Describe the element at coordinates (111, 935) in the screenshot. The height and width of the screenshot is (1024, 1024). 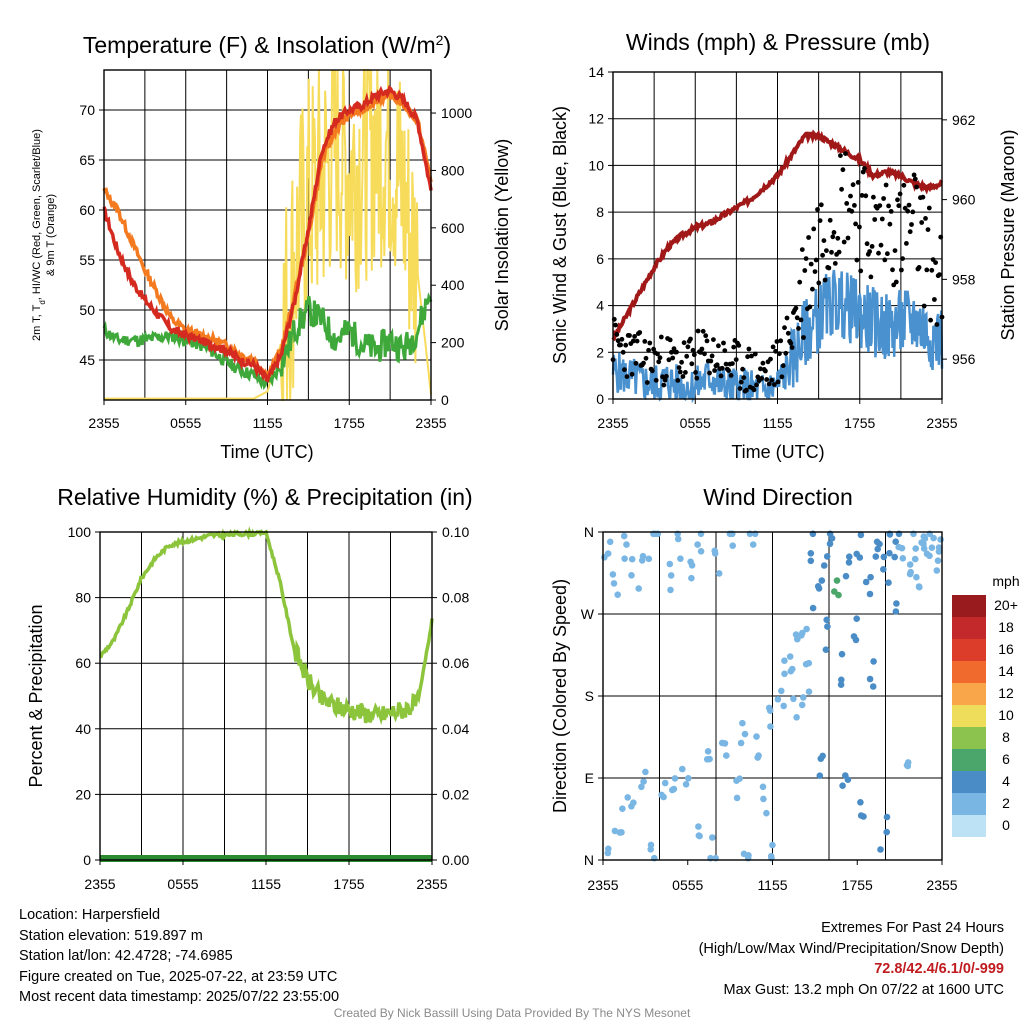
I see `station-elevation: Station elevation: 519.897 m` at that location.